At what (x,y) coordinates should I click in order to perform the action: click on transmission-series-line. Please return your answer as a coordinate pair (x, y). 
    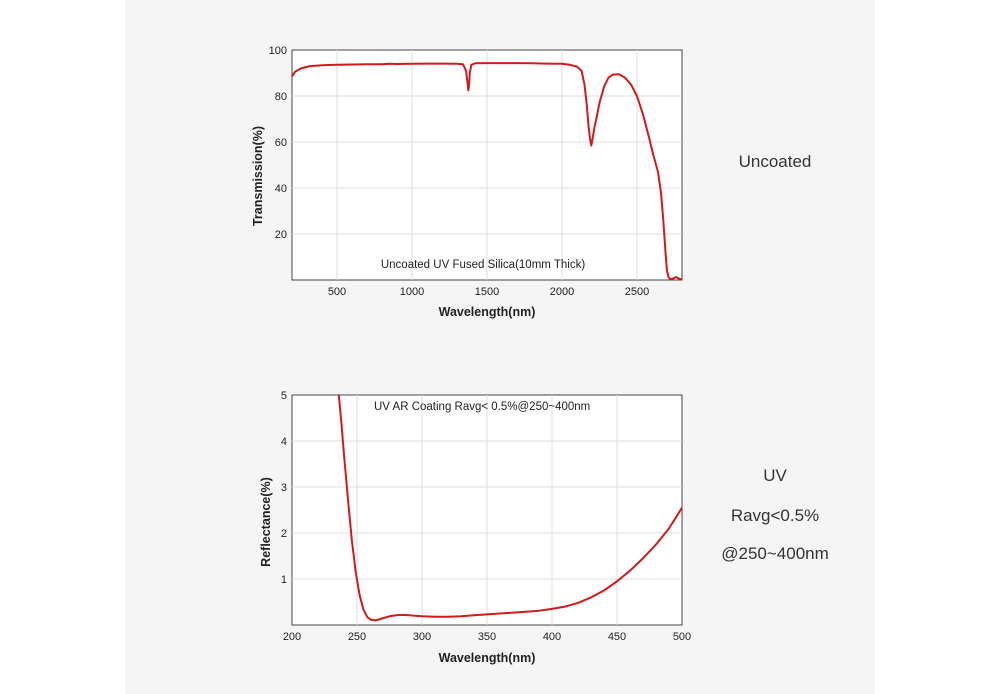
    Looking at the image, I should click on (487, 171).